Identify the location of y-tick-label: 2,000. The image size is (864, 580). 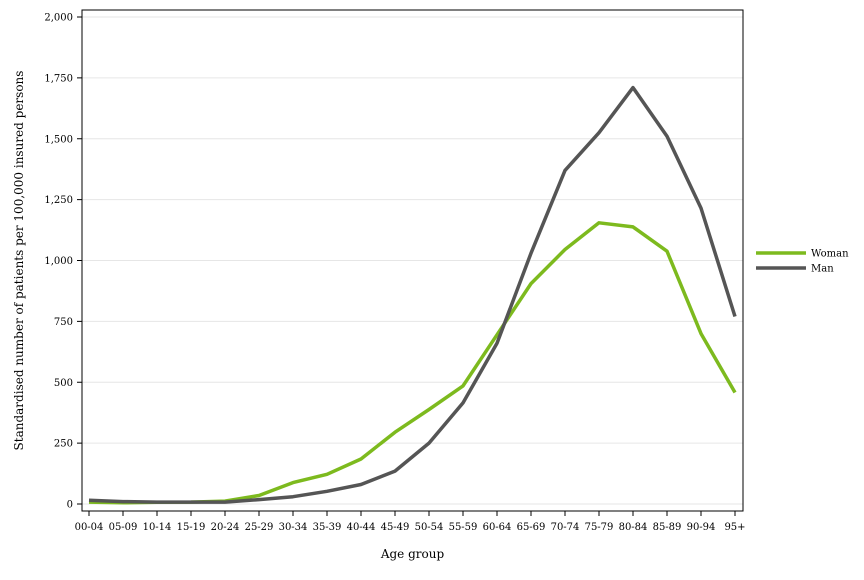
(58, 18).